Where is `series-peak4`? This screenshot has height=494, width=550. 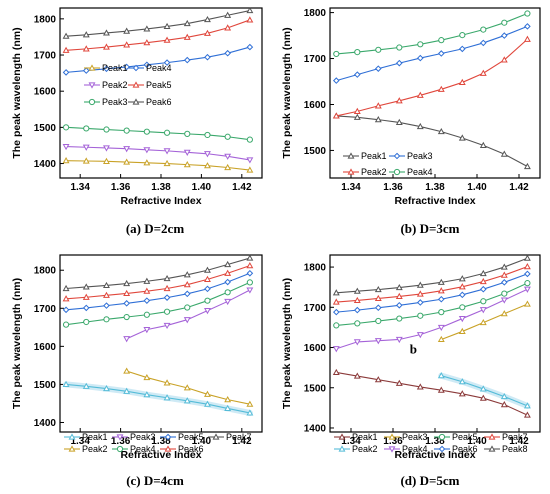 series-peak4 is located at coordinates (158, 59).